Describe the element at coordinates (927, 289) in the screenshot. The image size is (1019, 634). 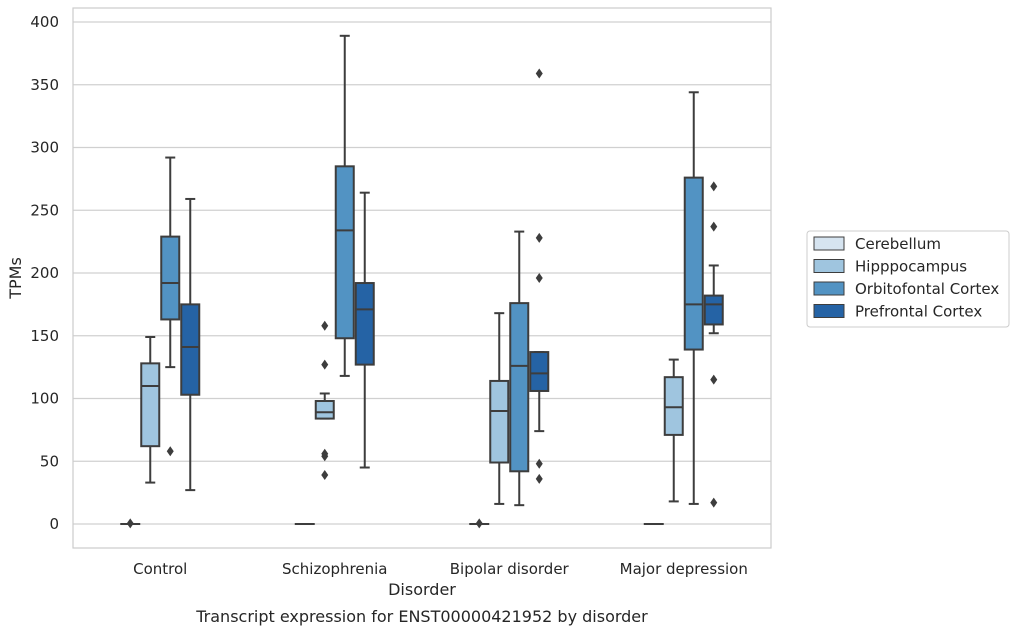
I see `legend-label: Orbitofontal Cortex` at that location.